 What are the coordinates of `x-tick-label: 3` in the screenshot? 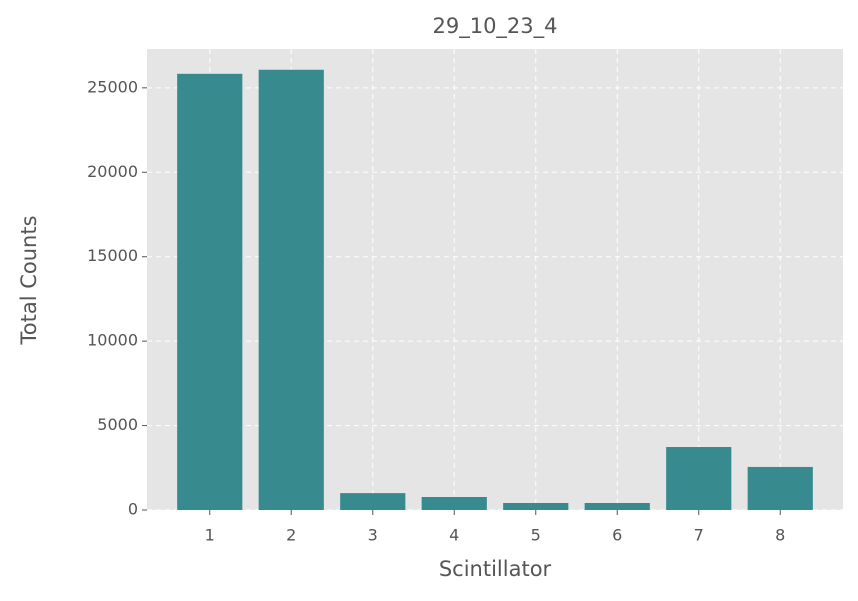 It's located at (373, 535).